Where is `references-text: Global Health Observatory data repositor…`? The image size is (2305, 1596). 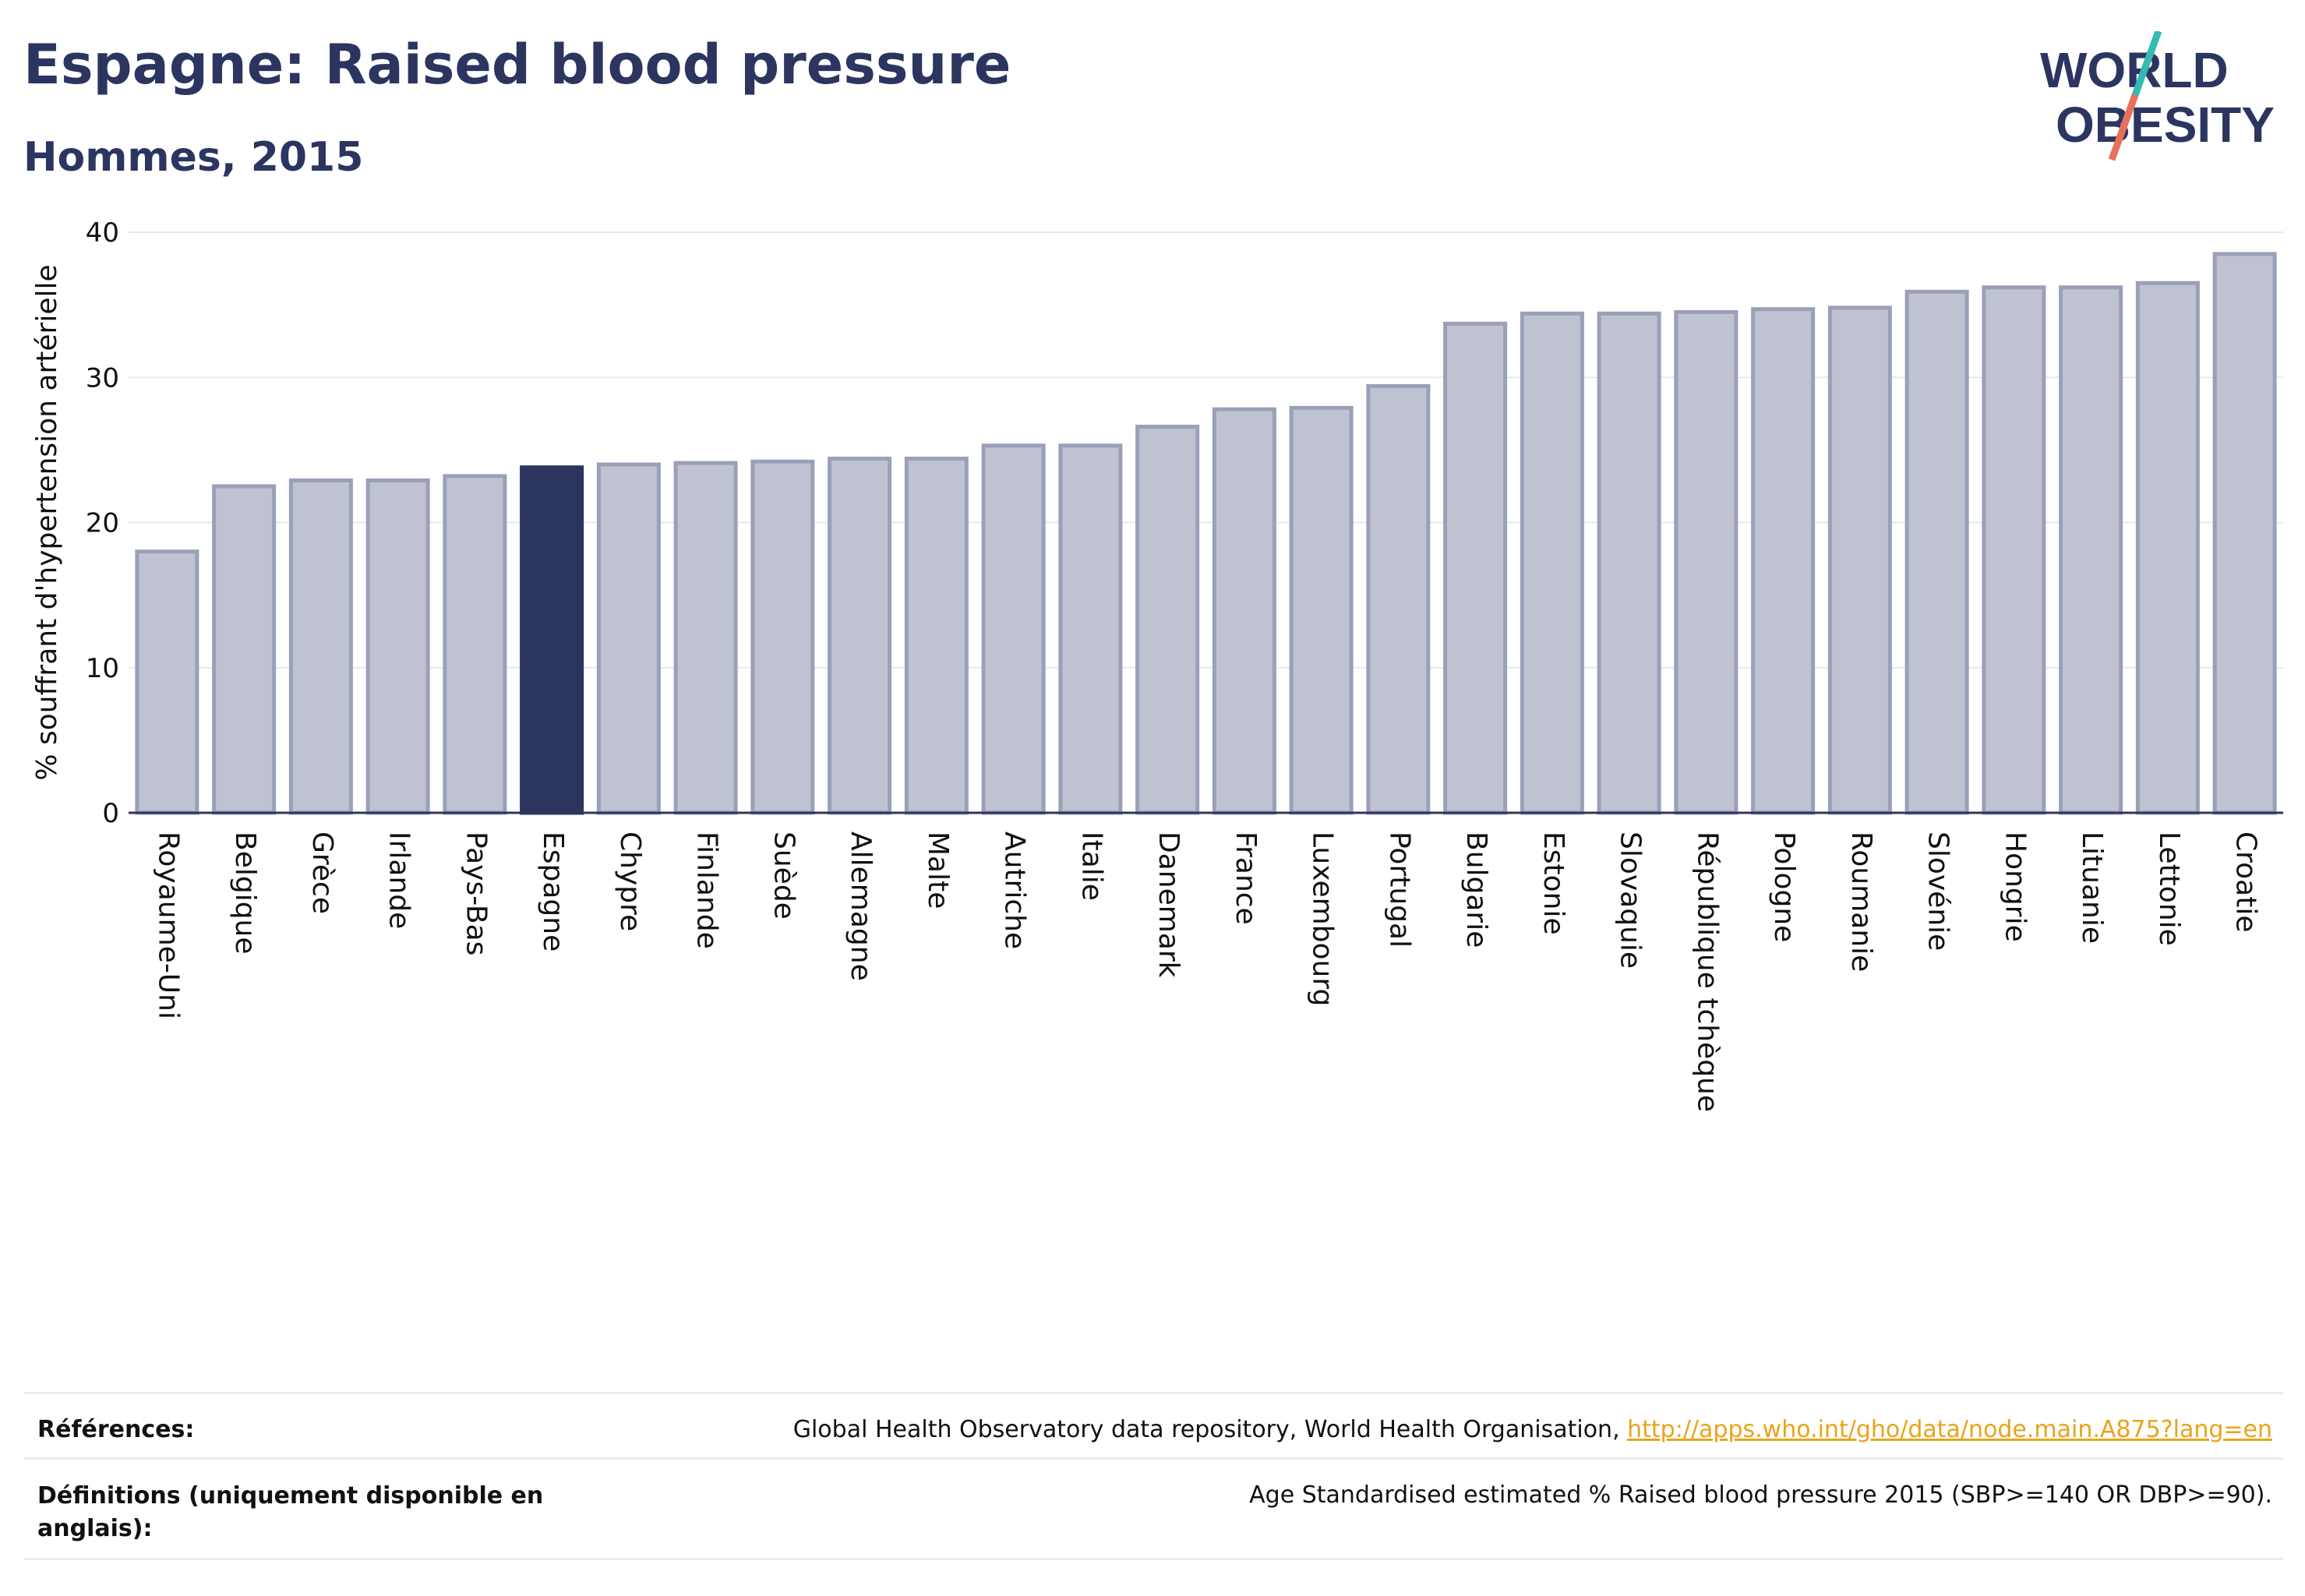
references-text: Global Health Observatory data repositor… is located at coordinates (1210, 1429).